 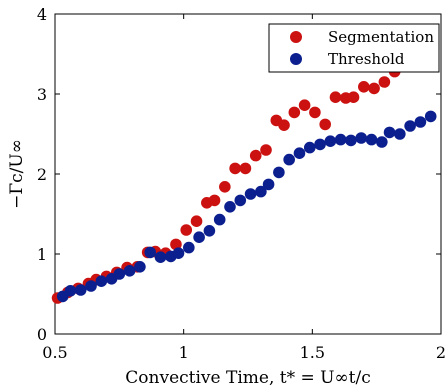 I want to click on legend-label-threshold: Threshold, so click(x=366, y=59).